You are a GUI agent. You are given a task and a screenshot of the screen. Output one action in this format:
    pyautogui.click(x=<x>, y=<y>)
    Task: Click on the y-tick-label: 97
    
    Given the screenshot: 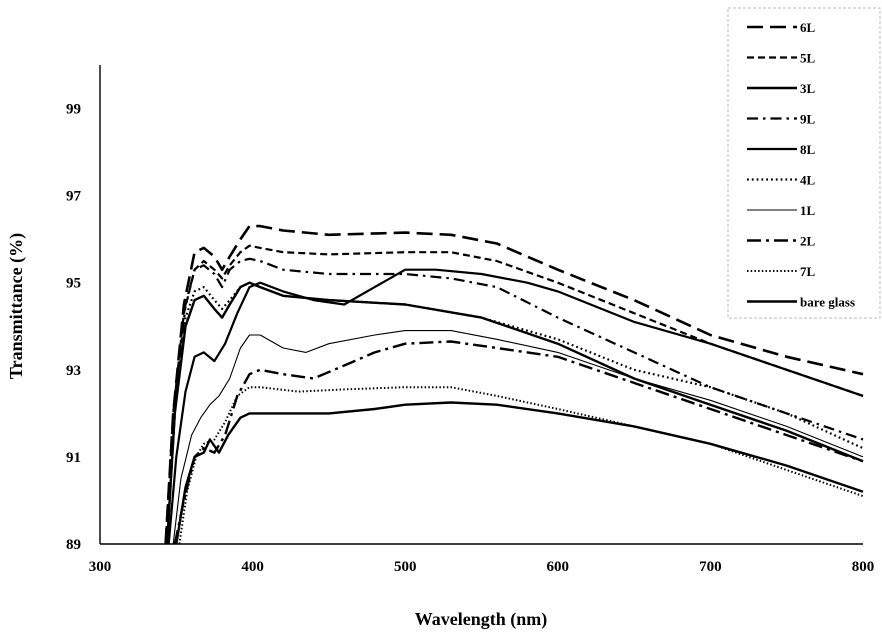 What is the action you would take?
    pyautogui.click(x=74, y=197)
    